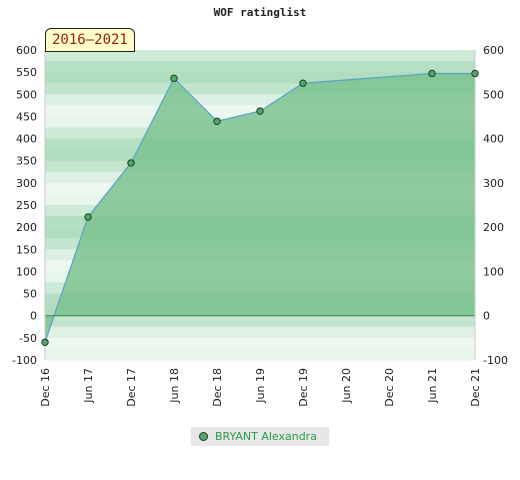 The width and height of the screenshot is (520, 480). What do you see at coordinates (26, 94) in the screenshot?
I see `y-tick-label-left: 500` at bounding box center [26, 94].